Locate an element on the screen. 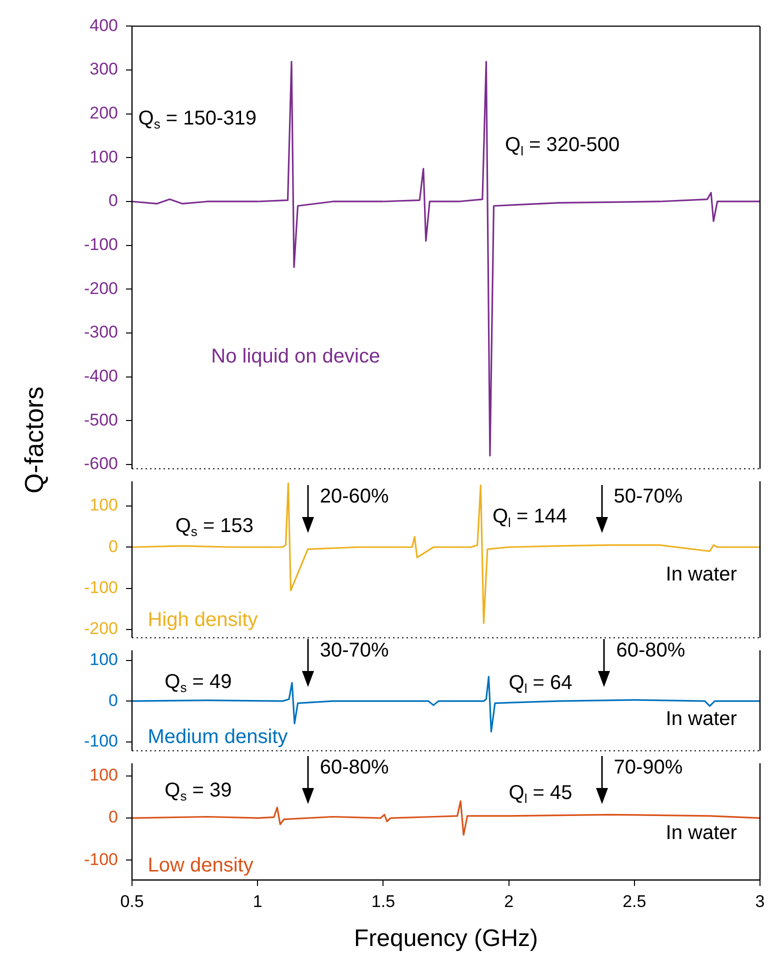 Image resolution: width=772 pixels, height=966 pixels. x-tick-label: 2 is located at coordinates (509, 901).